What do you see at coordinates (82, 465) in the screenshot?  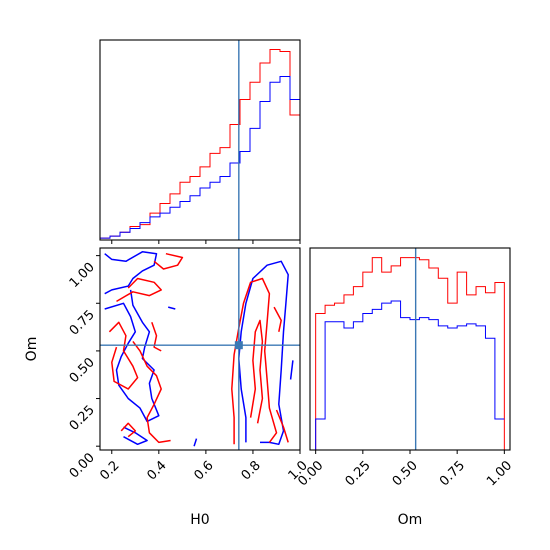 I see `om-tick-label: 0.00` at bounding box center [82, 465].